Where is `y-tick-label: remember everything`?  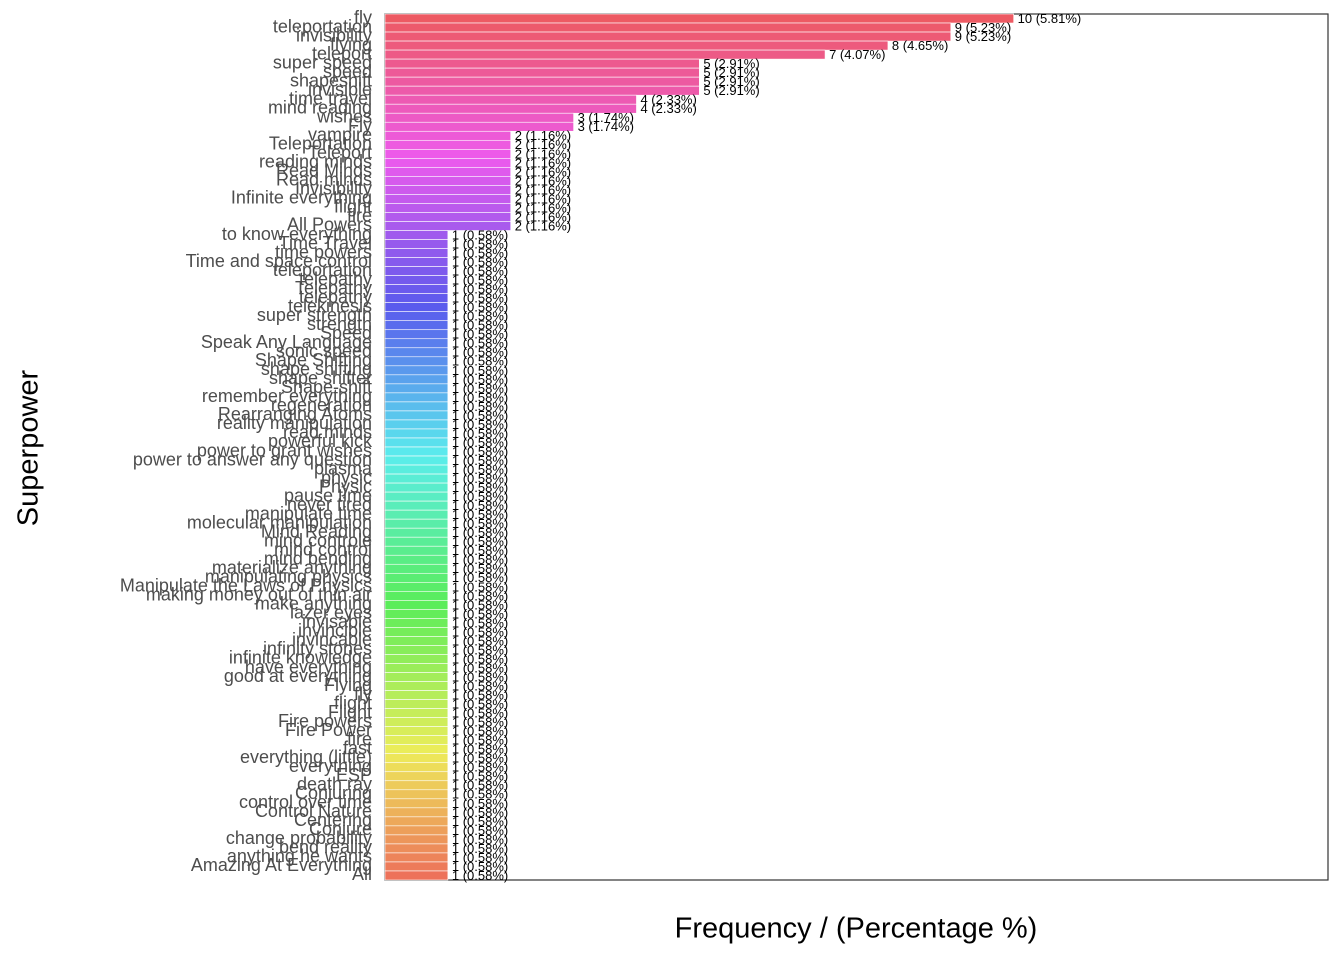
y-tick-label: remember everything is located at coordinates (287, 396).